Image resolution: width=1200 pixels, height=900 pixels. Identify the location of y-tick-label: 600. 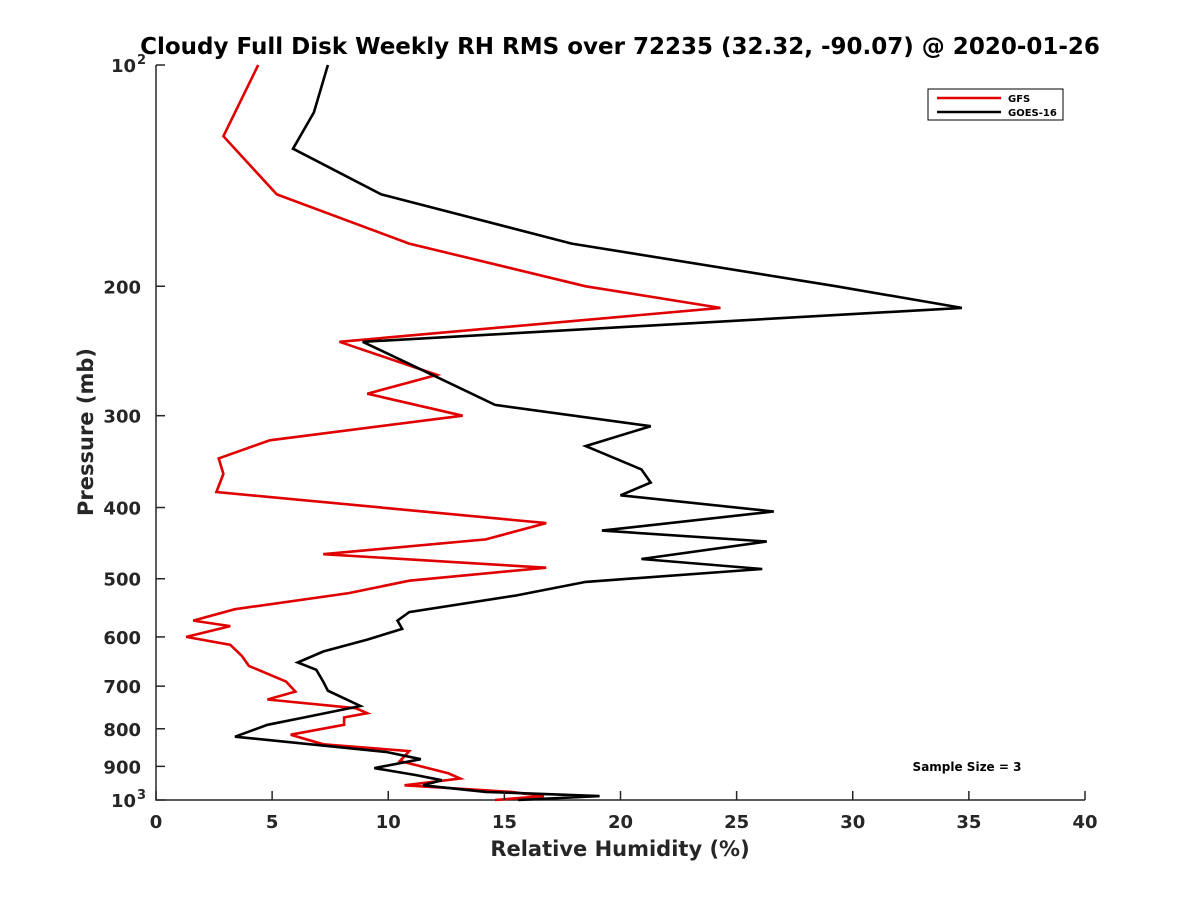
(122, 638).